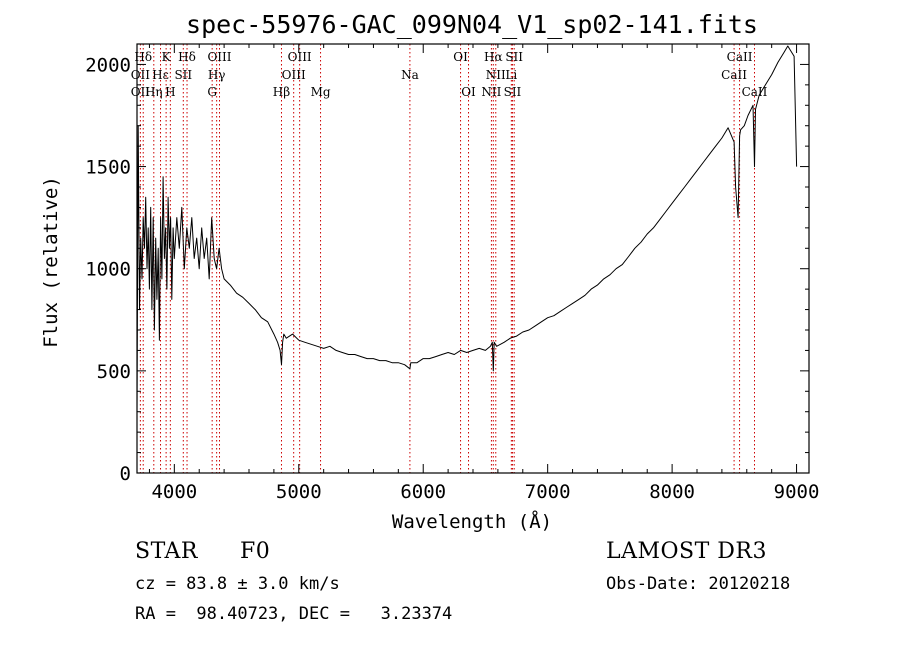  Describe the element at coordinates (299, 492) in the screenshot. I see `x-tick-label: 5000` at that location.